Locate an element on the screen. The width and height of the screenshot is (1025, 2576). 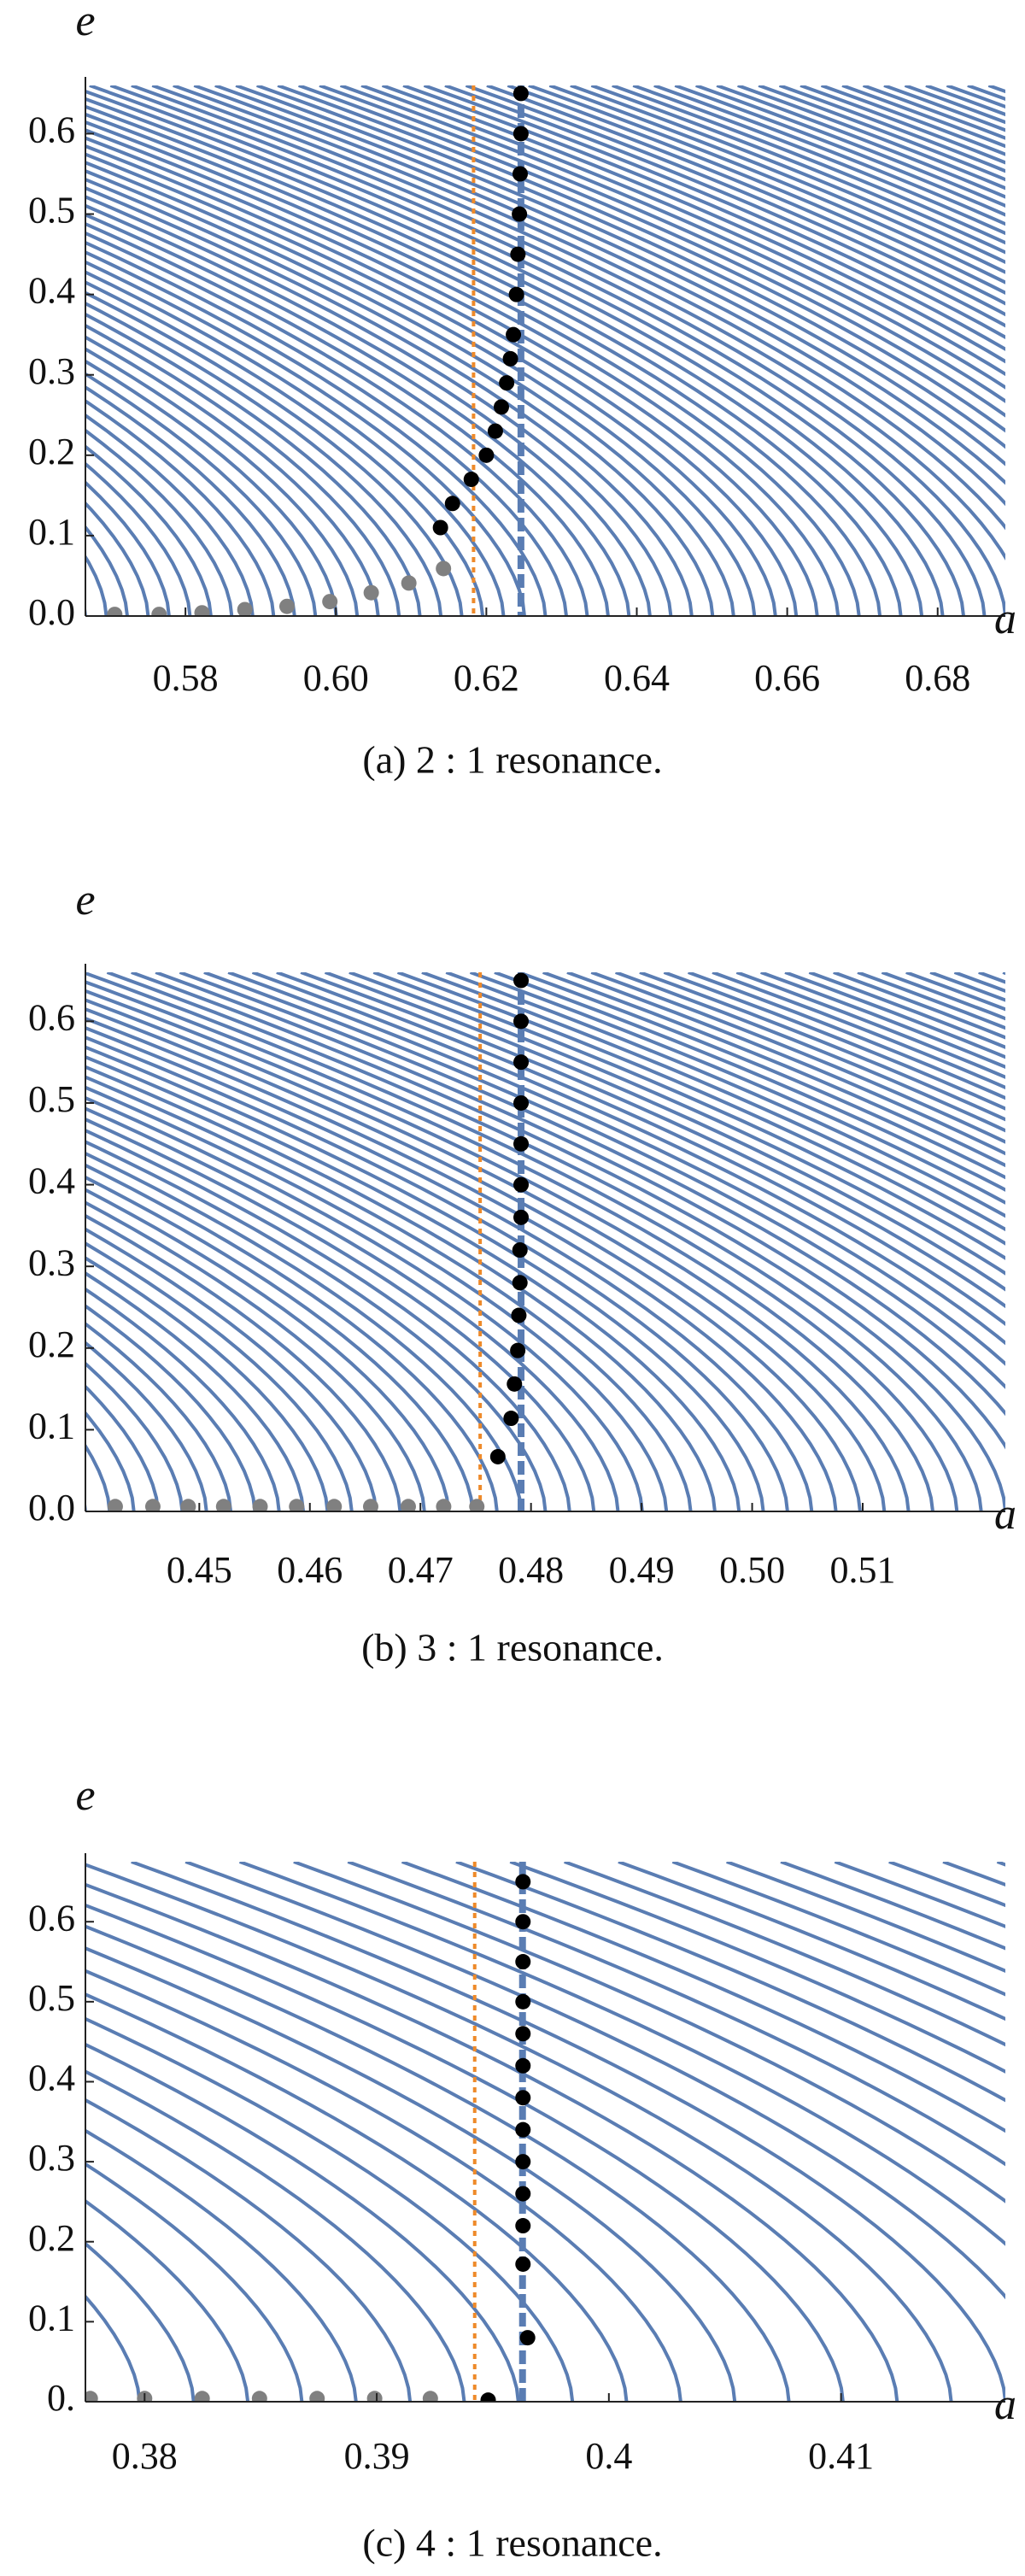
x-tick-label: 0.64 is located at coordinates (637, 678).